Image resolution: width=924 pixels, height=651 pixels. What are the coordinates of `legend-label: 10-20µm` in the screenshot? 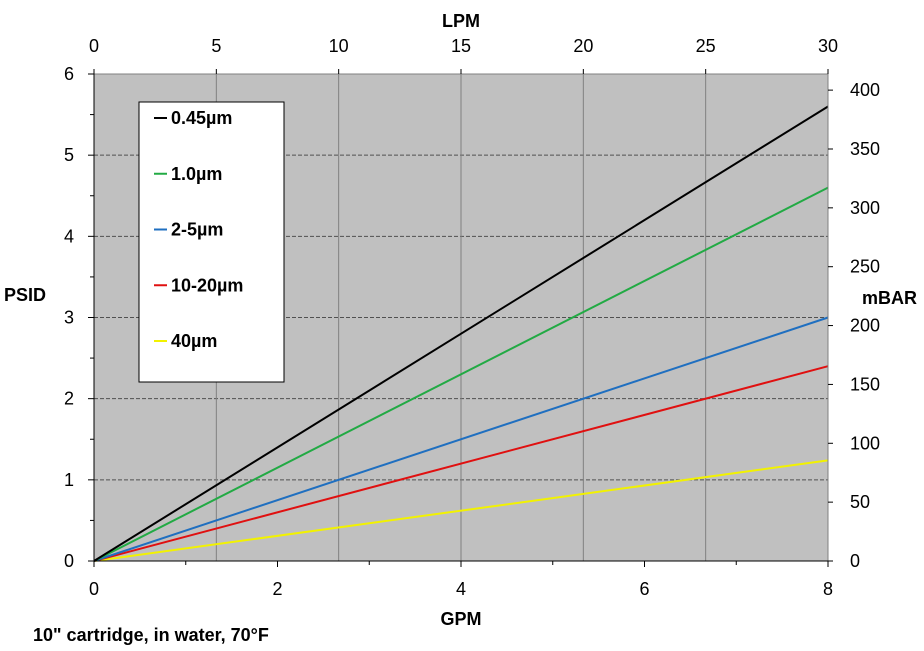 It's located at (207, 285).